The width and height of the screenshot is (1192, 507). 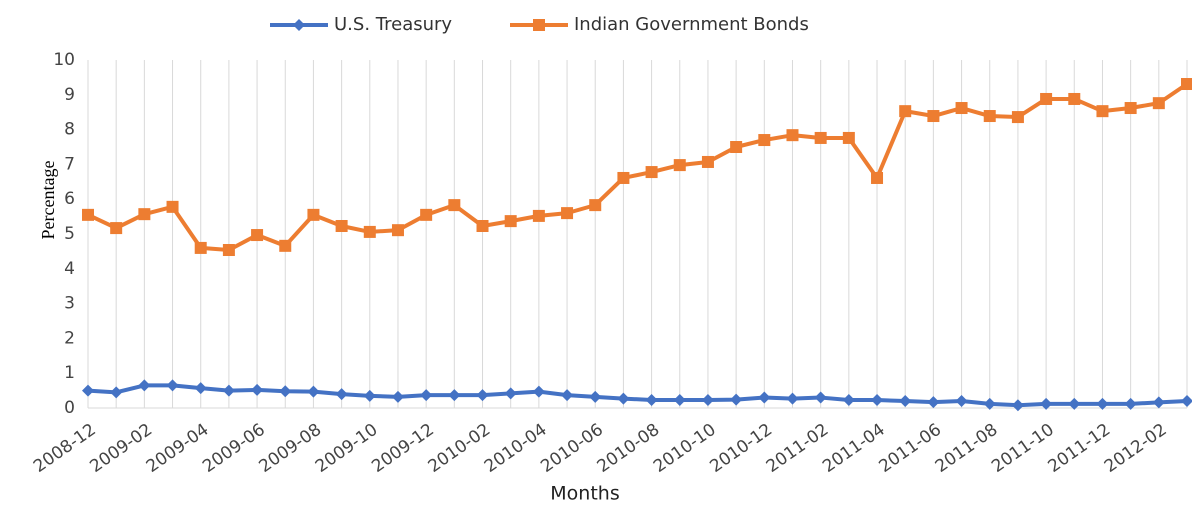 I want to click on x-tick-label: 2010-12, so click(x=741, y=448).